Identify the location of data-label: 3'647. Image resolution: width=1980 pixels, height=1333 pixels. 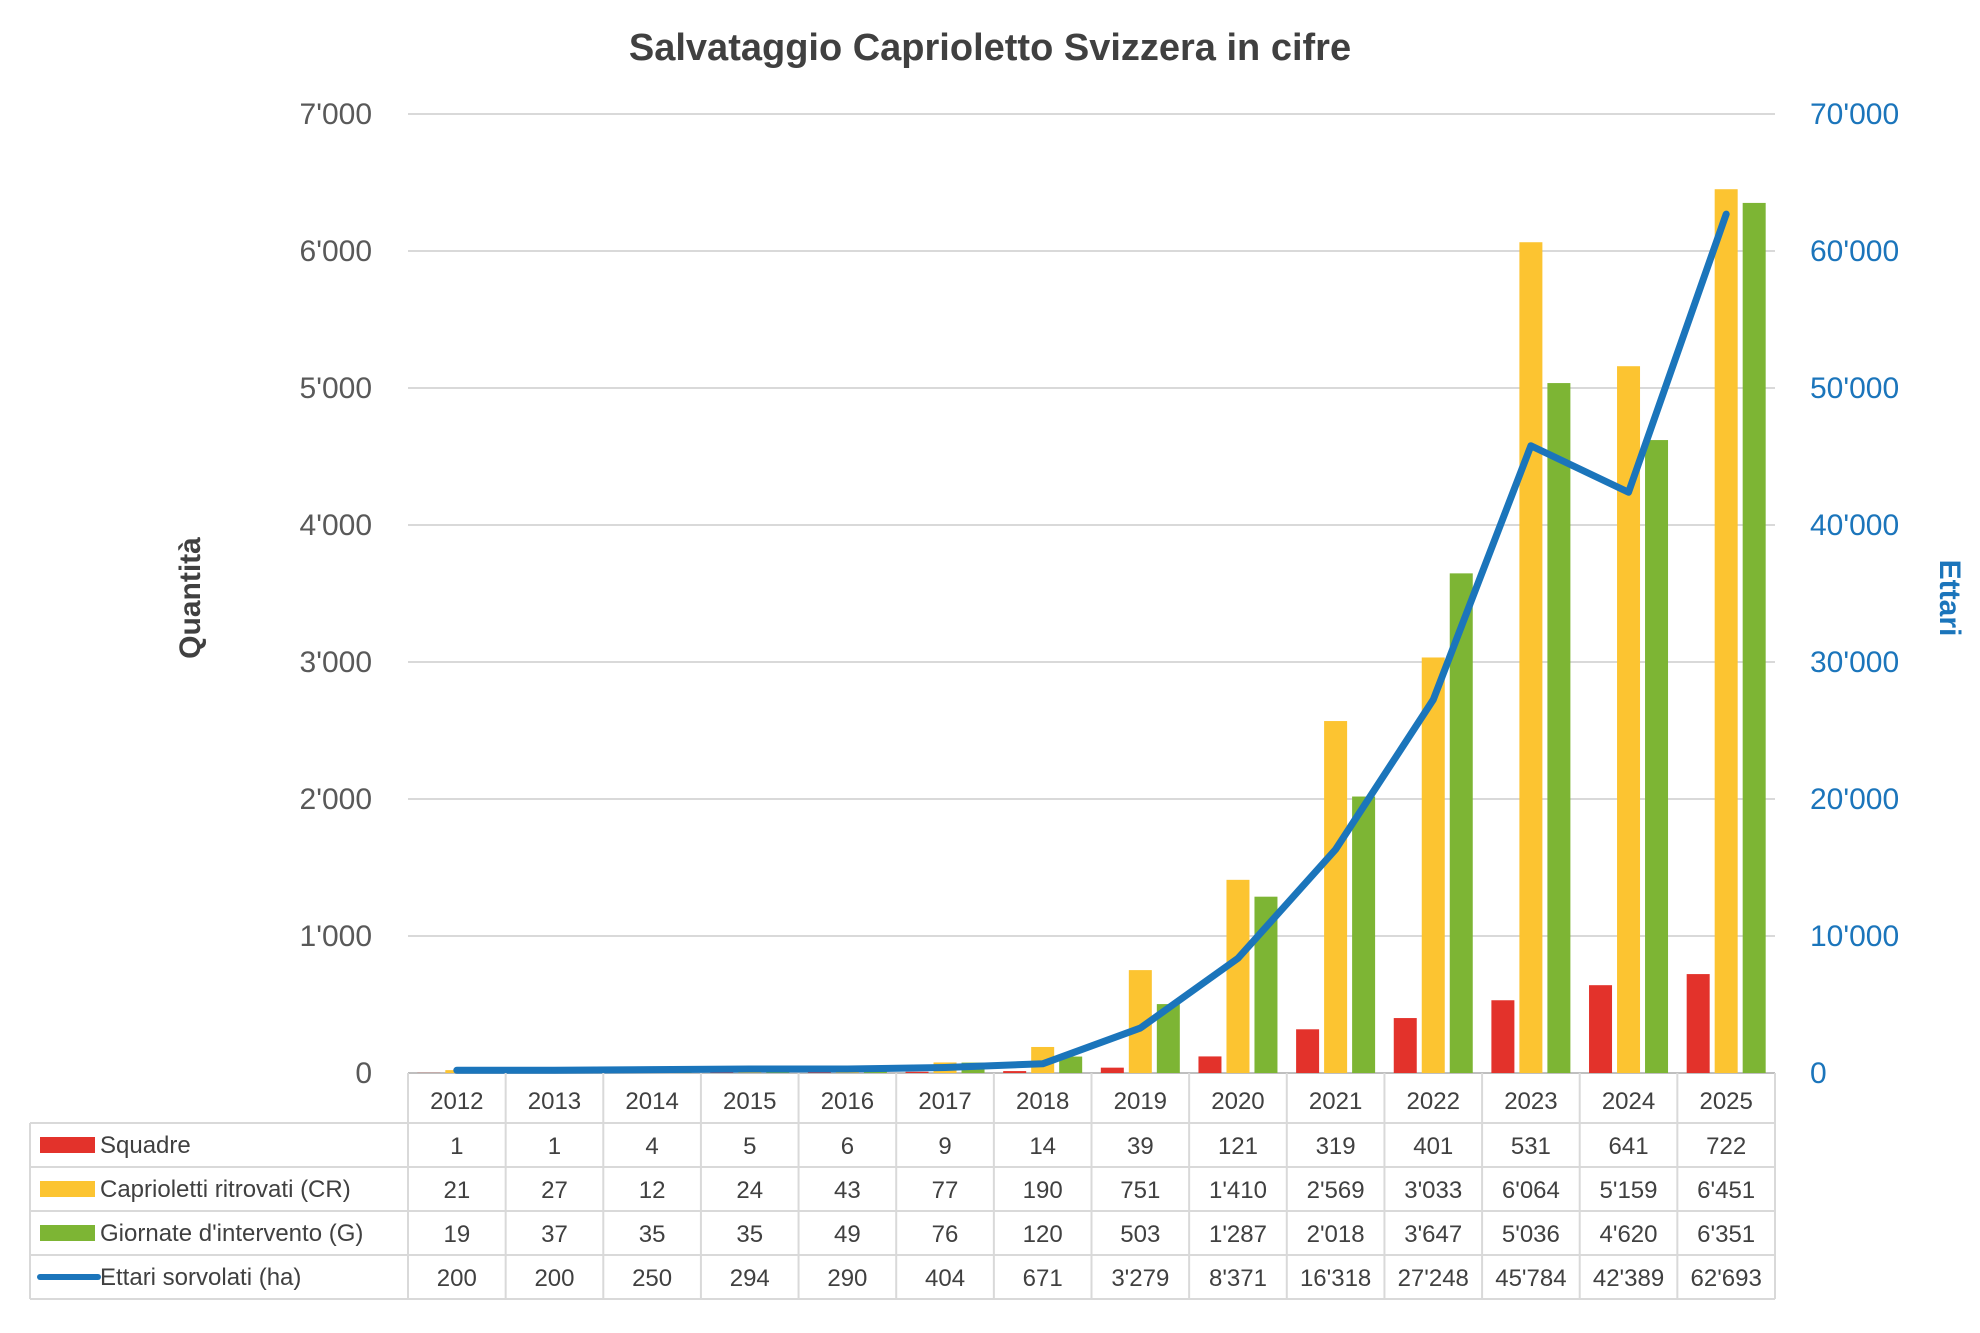
(1433, 1234).